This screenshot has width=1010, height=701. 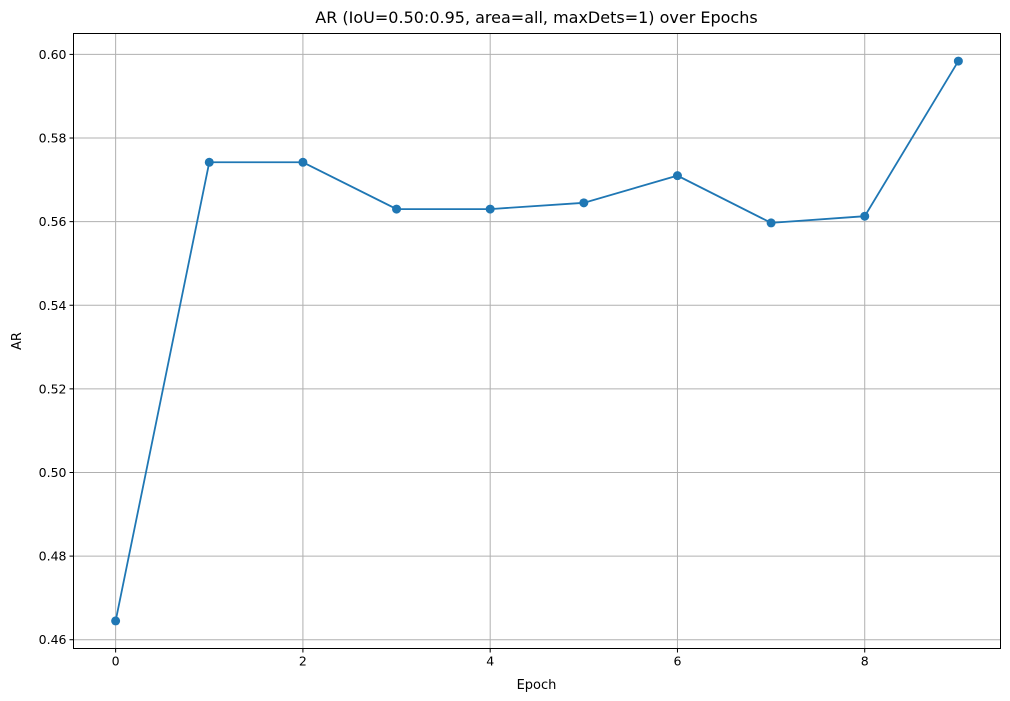 What do you see at coordinates (53, 556) in the screenshot?
I see `y-tick-label: 0.48` at bounding box center [53, 556].